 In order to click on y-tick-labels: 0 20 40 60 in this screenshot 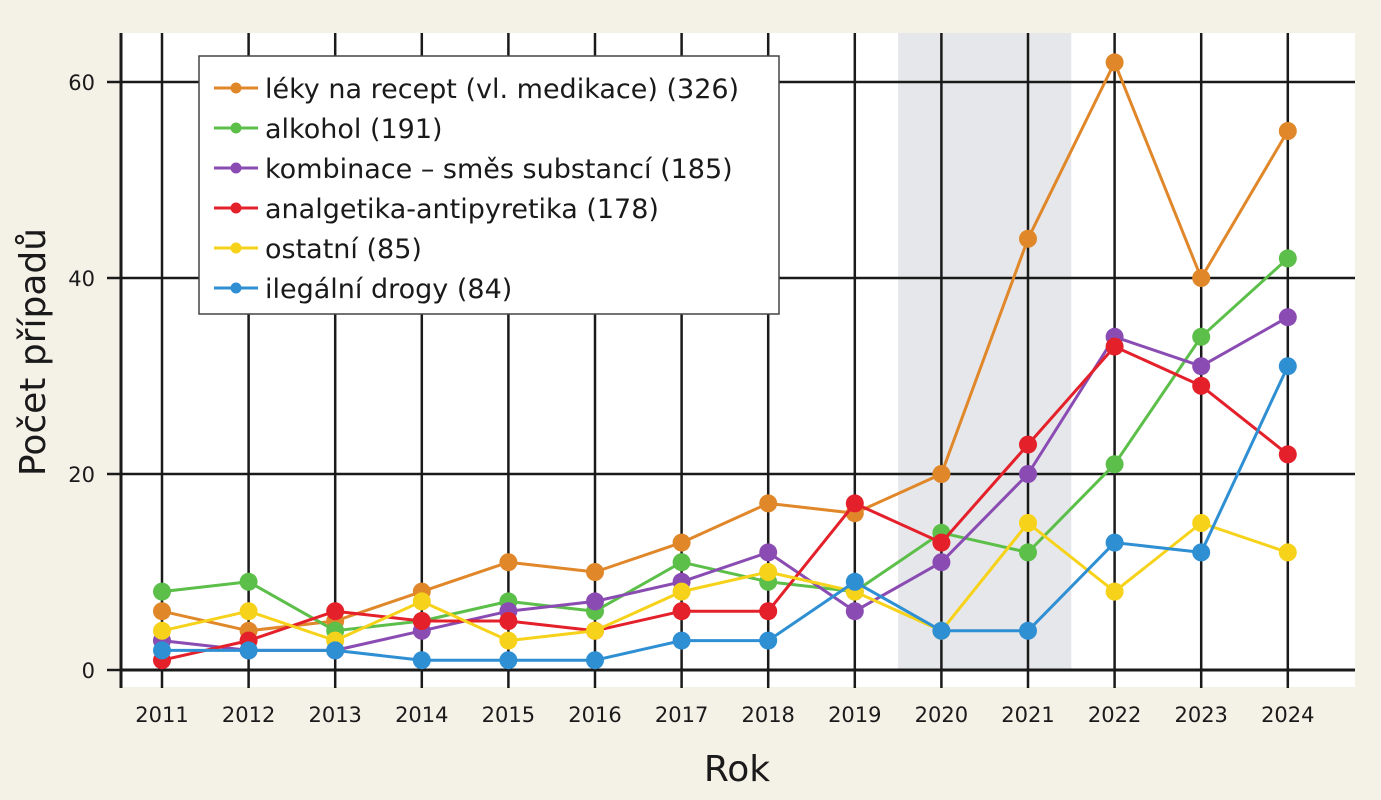, I will do `click(81, 377)`.